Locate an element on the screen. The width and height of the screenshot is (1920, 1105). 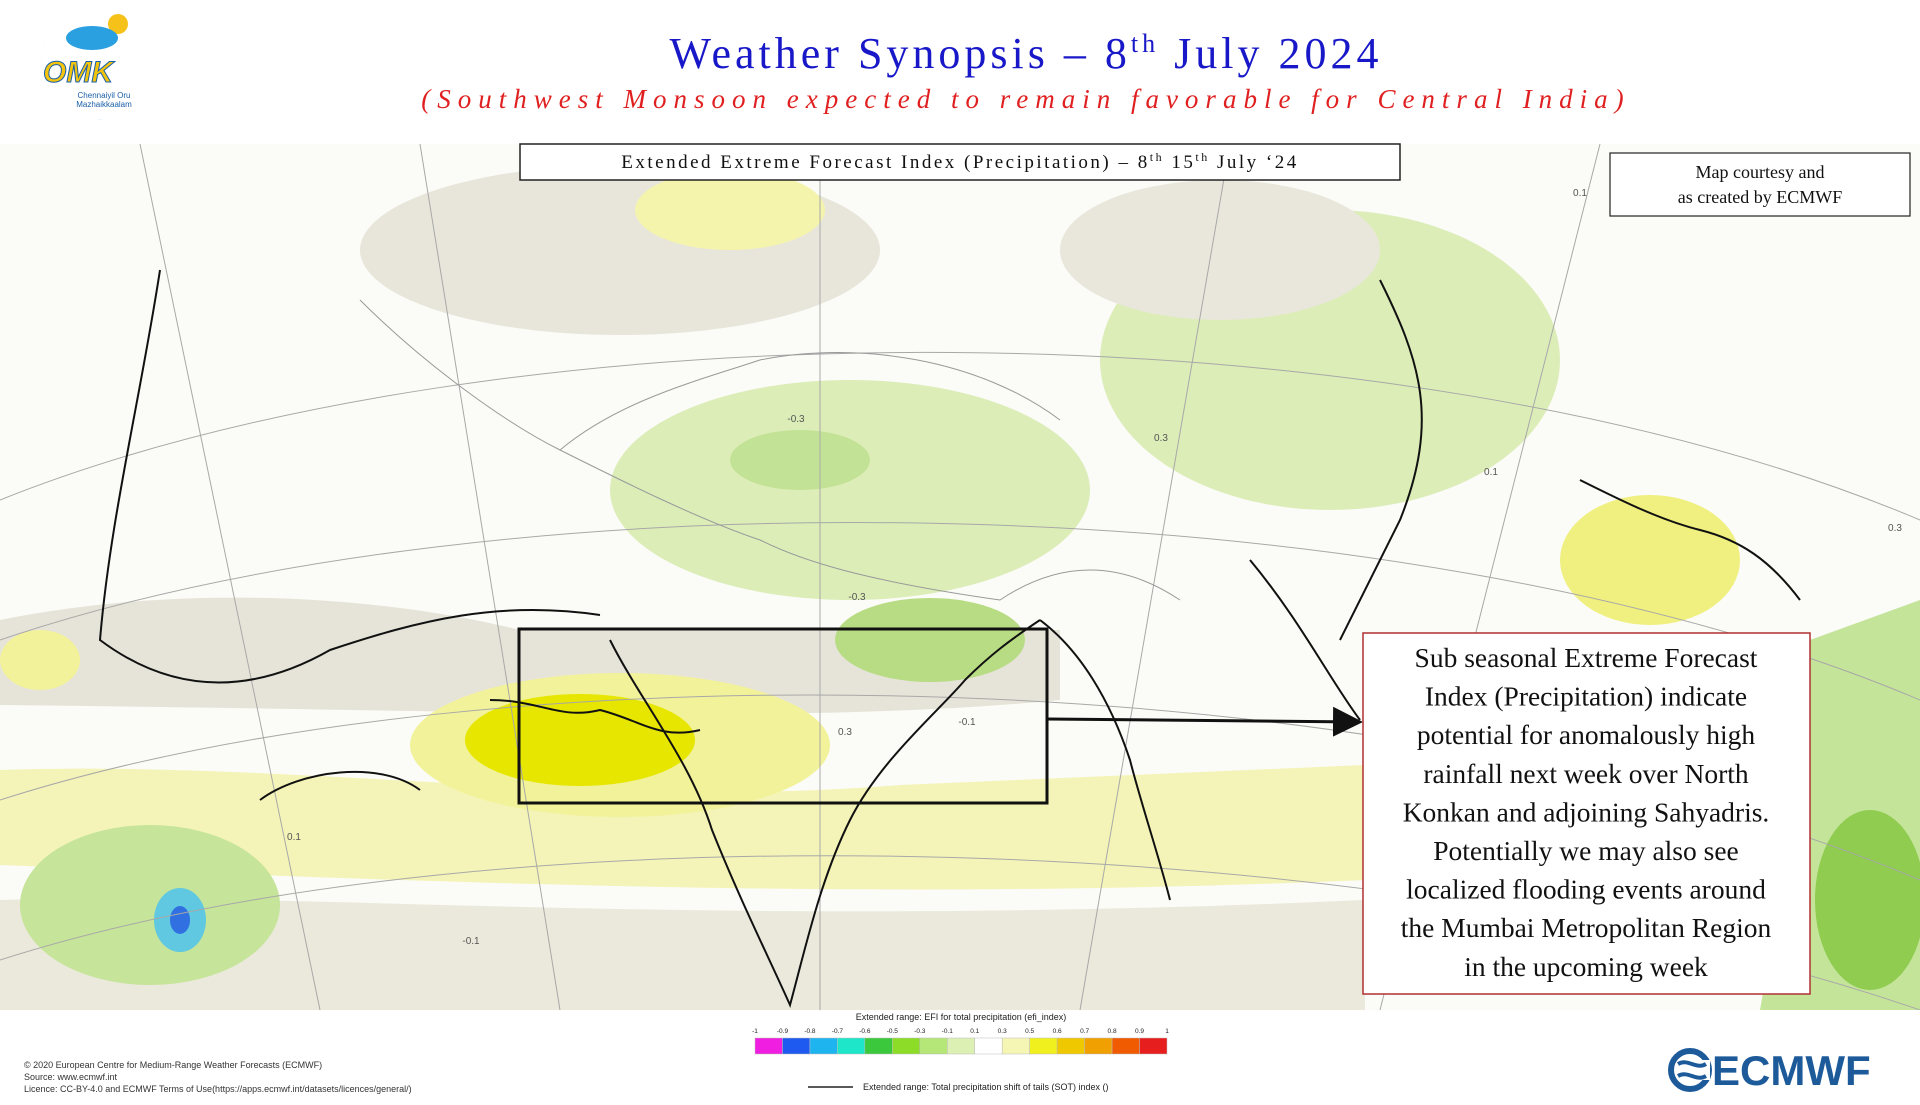
legend-tick-label: -0.6 is located at coordinates (865, 1031).